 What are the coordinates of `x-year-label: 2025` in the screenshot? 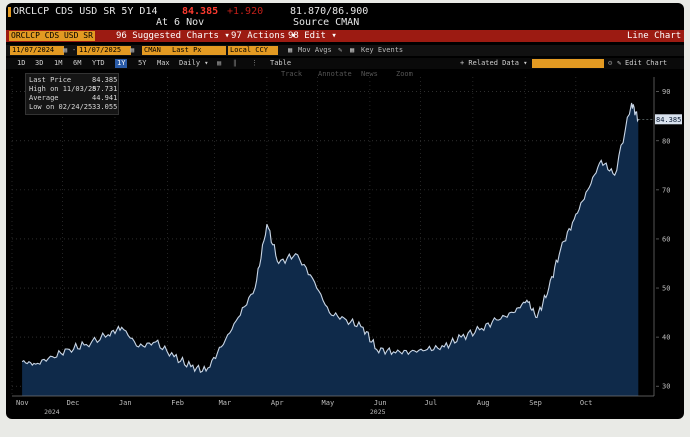 It's located at (378, 412).